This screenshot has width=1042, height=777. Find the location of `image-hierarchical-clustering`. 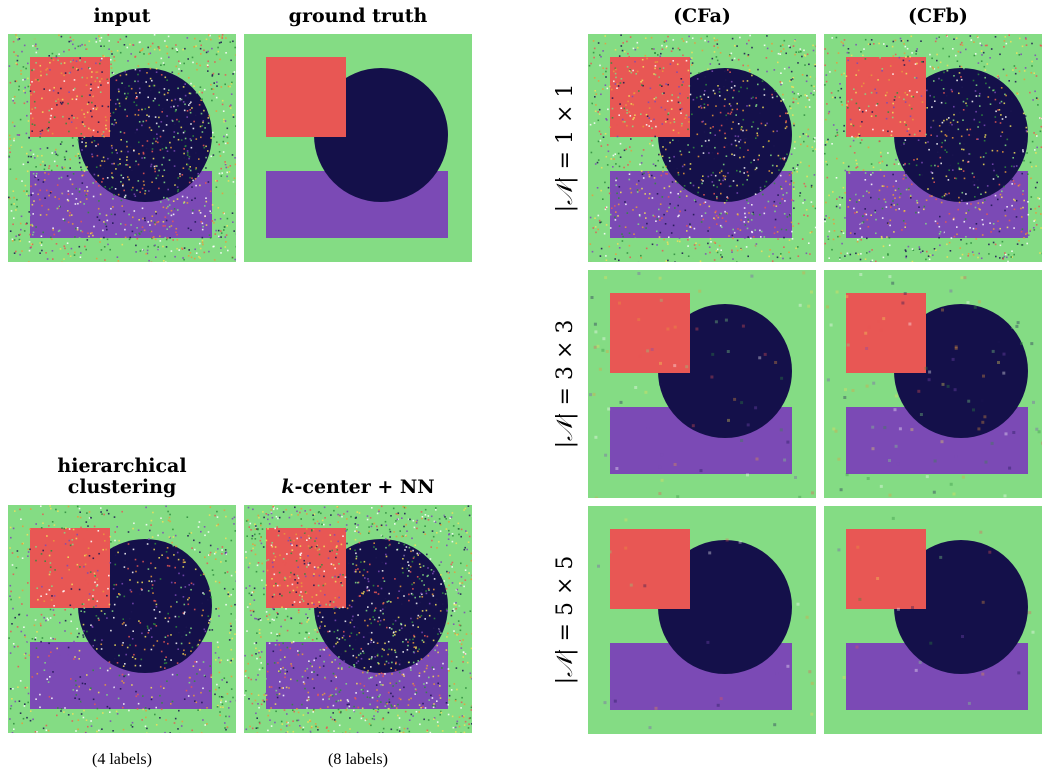

image-hierarchical-clustering is located at coordinates (122, 619).